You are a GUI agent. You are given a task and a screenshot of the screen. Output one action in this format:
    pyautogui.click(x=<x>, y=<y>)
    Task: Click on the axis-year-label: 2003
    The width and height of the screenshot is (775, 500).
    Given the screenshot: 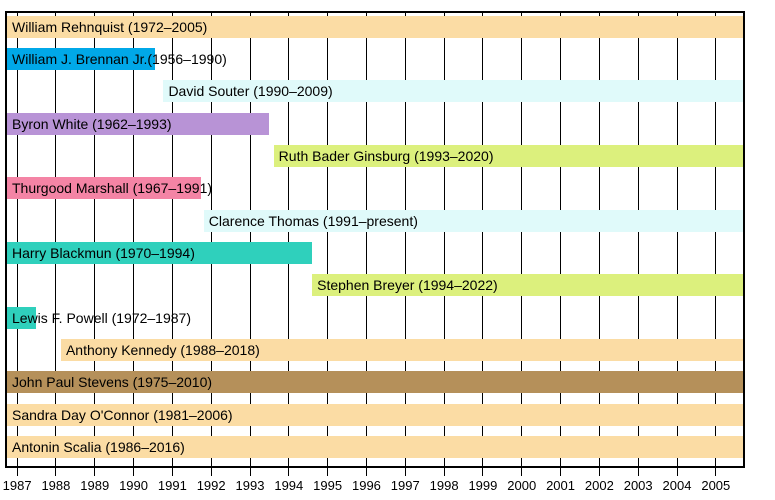 What is the action you would take?
    pyautogui.click(x=638, y=485)
    